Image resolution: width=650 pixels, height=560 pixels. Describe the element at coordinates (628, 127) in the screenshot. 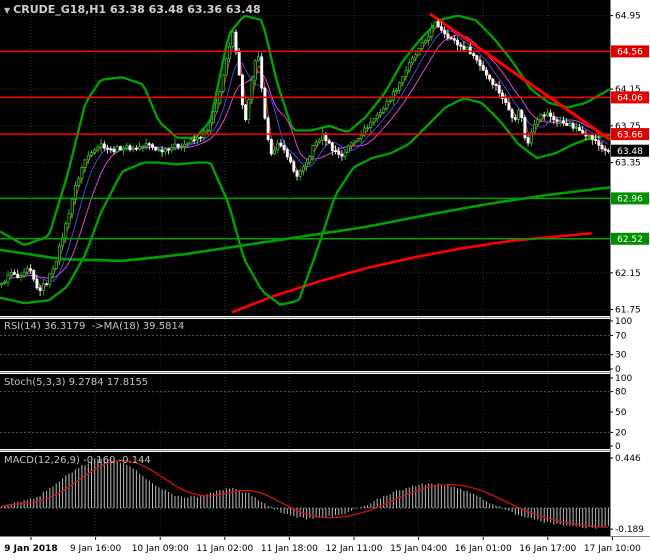

I see `price-axis-tick: 63.75` at that location.